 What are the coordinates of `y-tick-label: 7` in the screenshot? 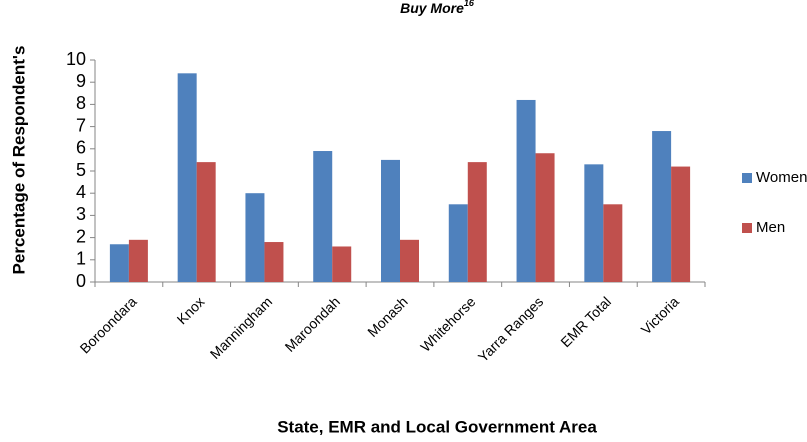 It's located at (81, 125).